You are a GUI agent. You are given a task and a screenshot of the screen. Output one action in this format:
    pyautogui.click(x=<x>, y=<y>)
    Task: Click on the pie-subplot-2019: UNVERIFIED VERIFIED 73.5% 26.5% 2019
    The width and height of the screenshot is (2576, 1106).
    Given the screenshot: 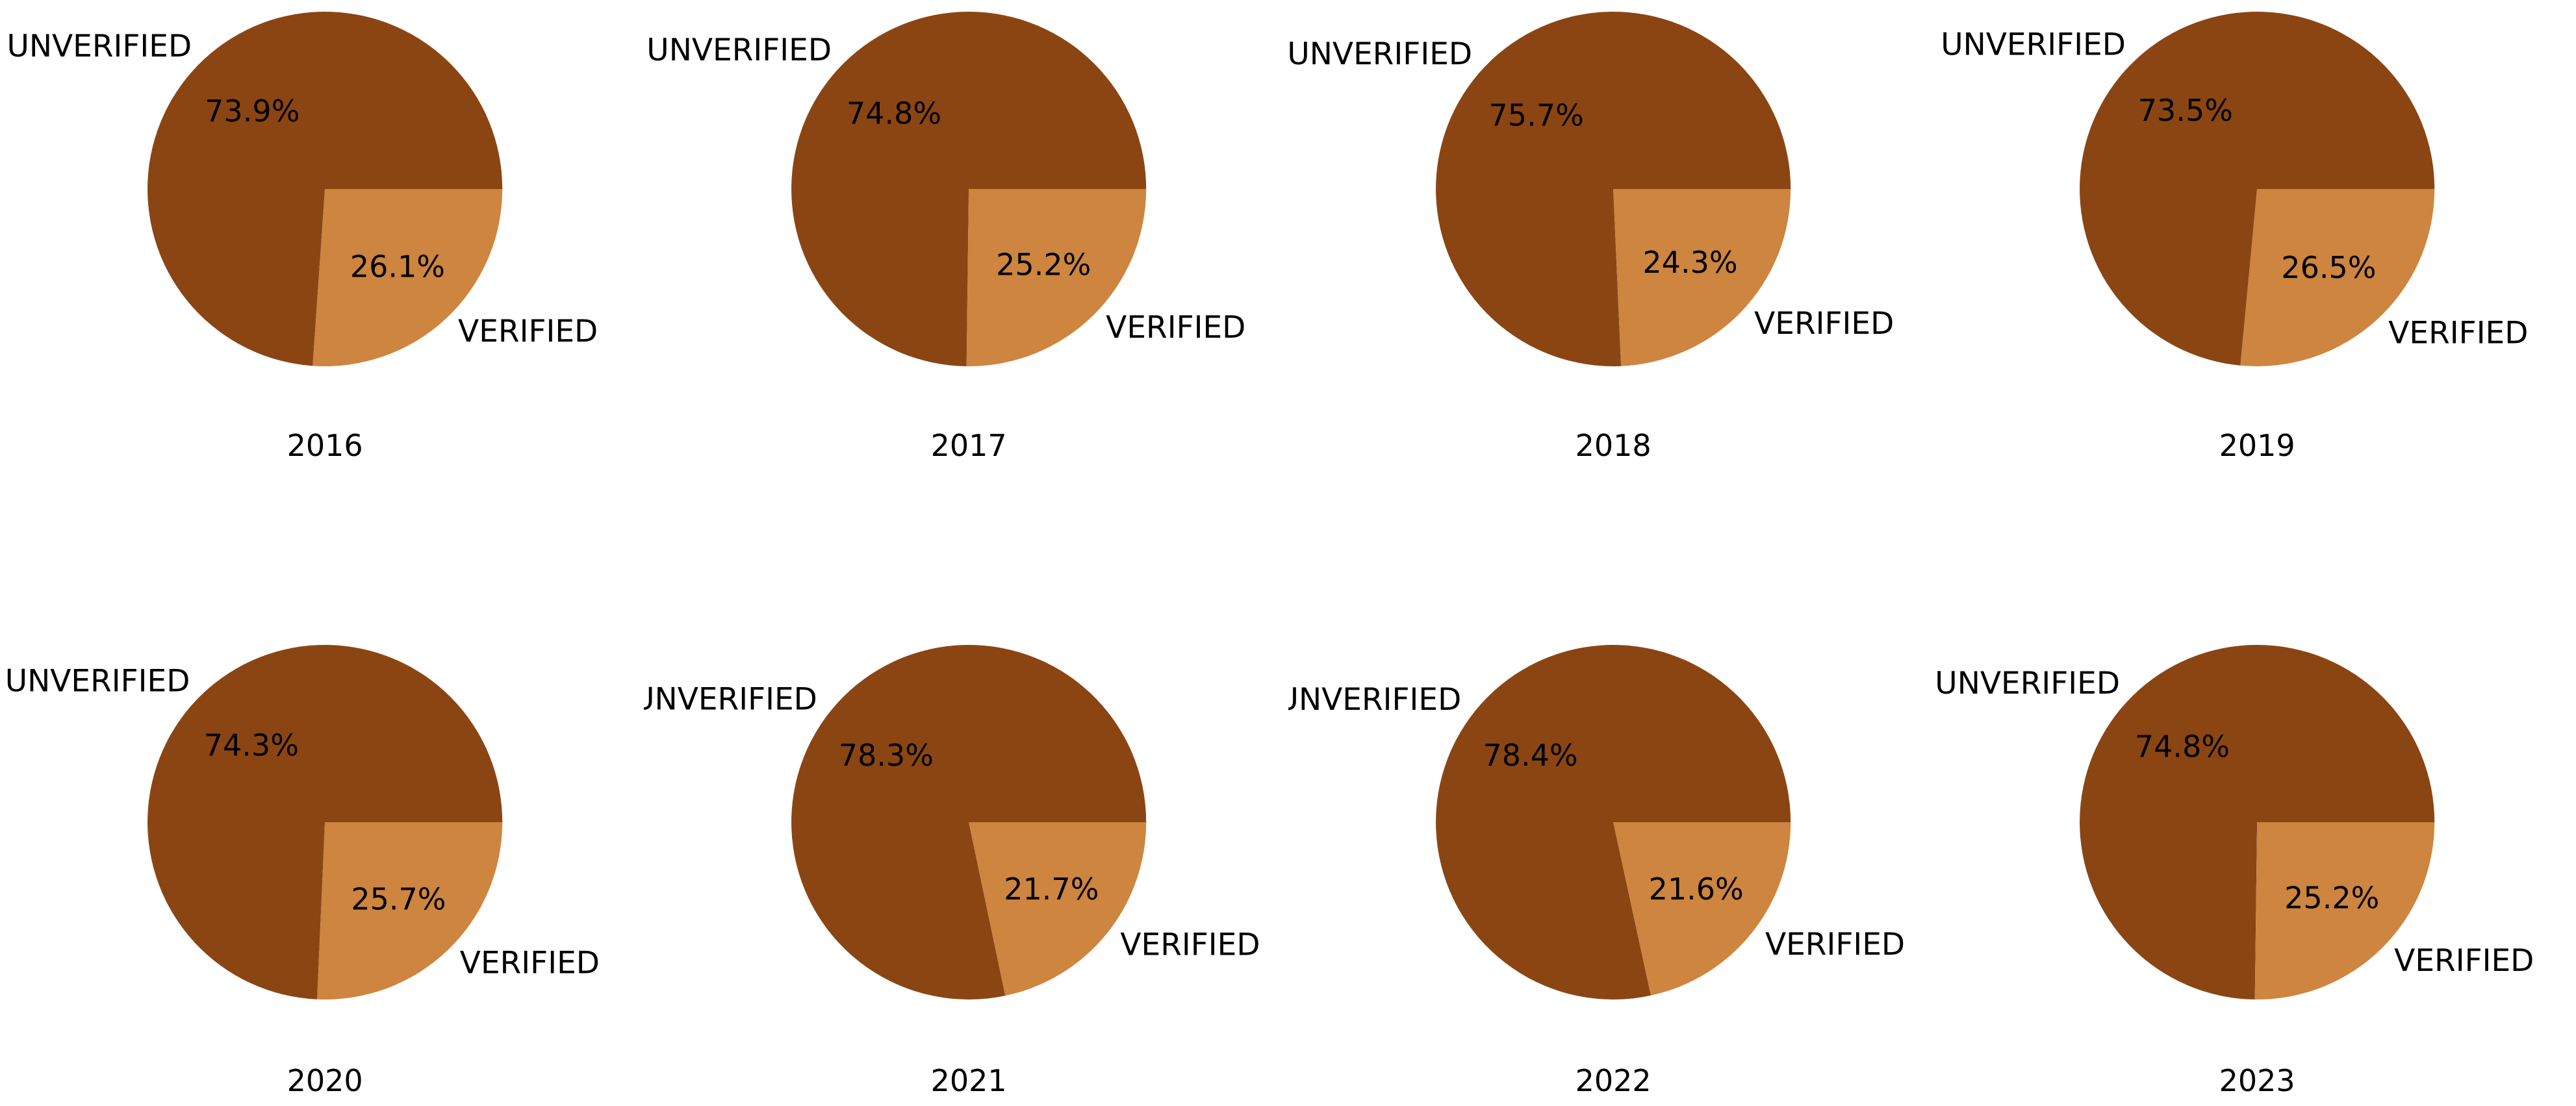 What is the action you would take?
    pyautogui.click(x=2254, y=276)
    